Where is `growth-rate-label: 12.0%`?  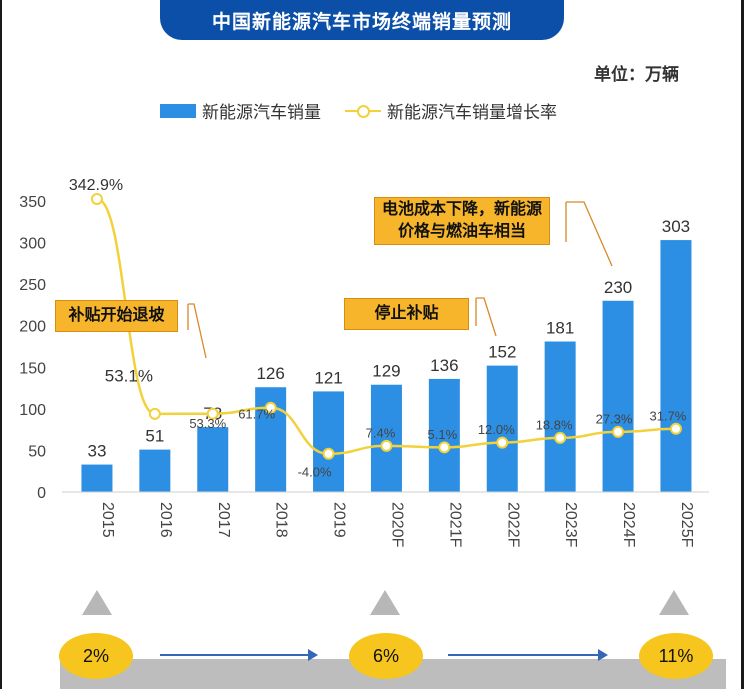 growth-rate-label: 12.0% is located at coordinates (496, 429).